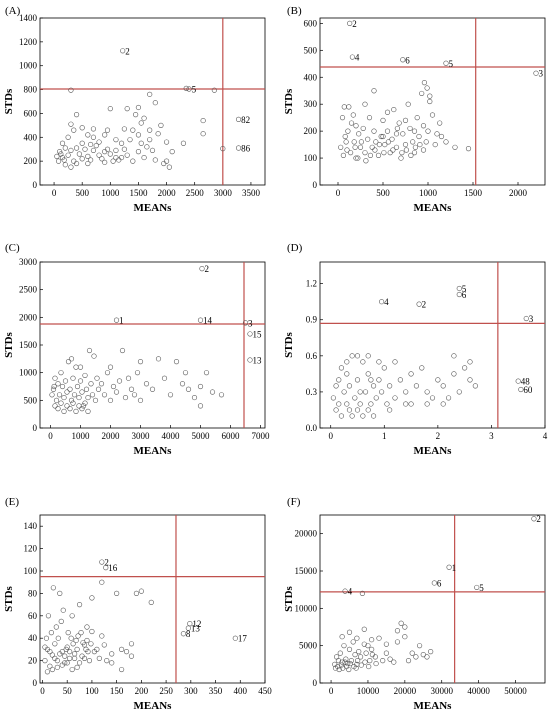 This screenshot has width=550, height=714. I want to click on x-axis-title: MEANs, so click(433, 706).